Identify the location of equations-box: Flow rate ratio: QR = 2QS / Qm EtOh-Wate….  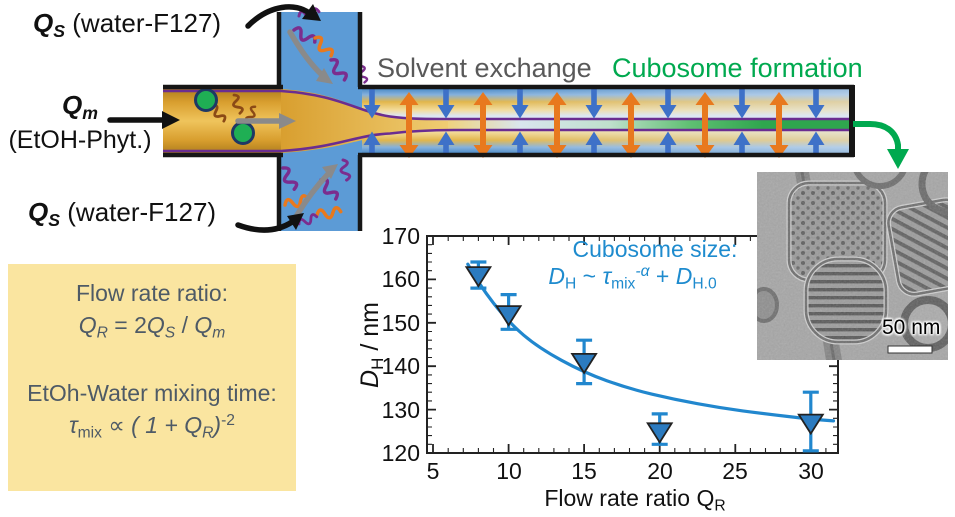
(152, 377).